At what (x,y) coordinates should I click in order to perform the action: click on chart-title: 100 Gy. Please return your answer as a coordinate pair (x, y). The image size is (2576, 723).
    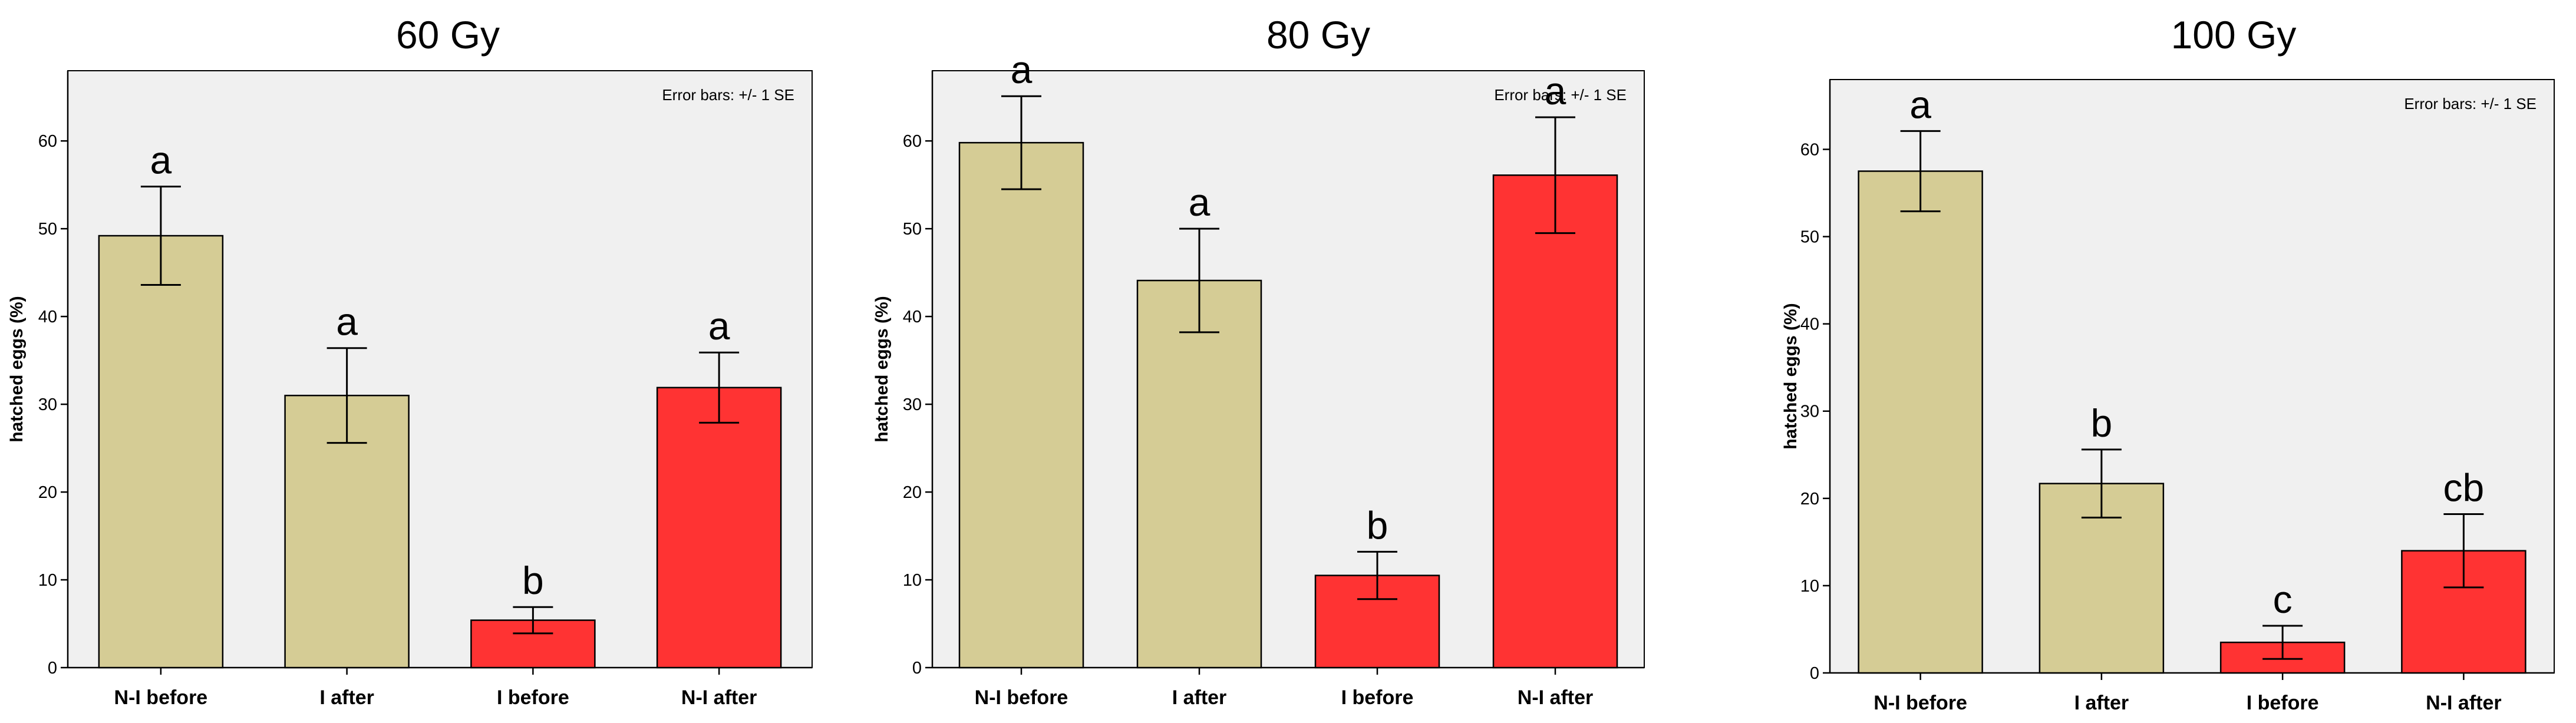
    Looking at the image, I should click on (2234, 35).